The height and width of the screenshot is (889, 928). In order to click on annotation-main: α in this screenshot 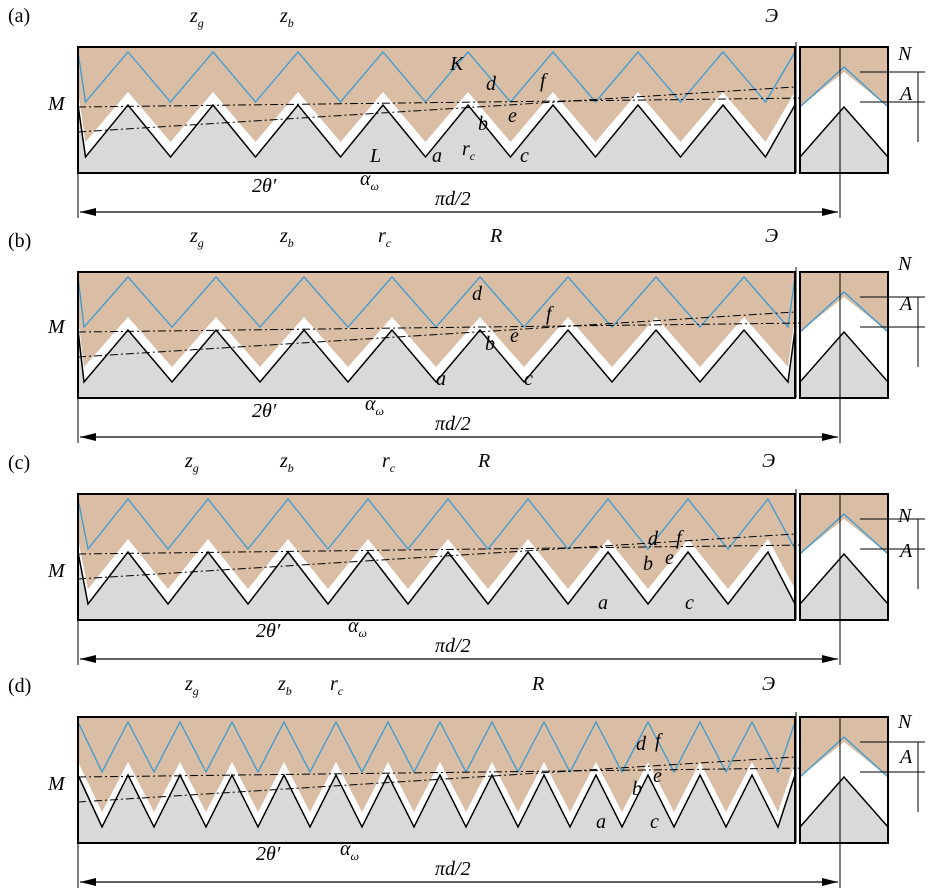, I will do `click(365, 179)`.